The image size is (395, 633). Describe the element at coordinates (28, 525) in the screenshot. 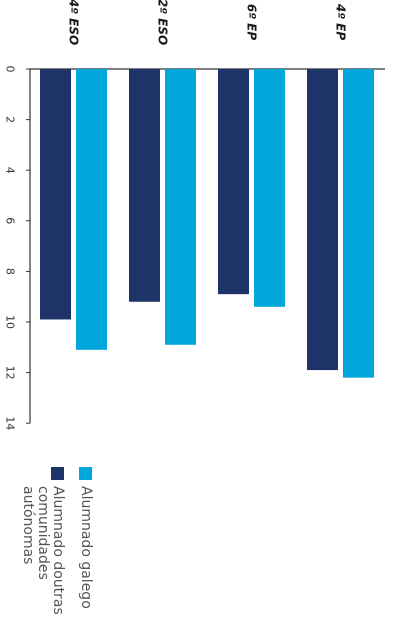

I see `legend-label: autónomas` at that location.